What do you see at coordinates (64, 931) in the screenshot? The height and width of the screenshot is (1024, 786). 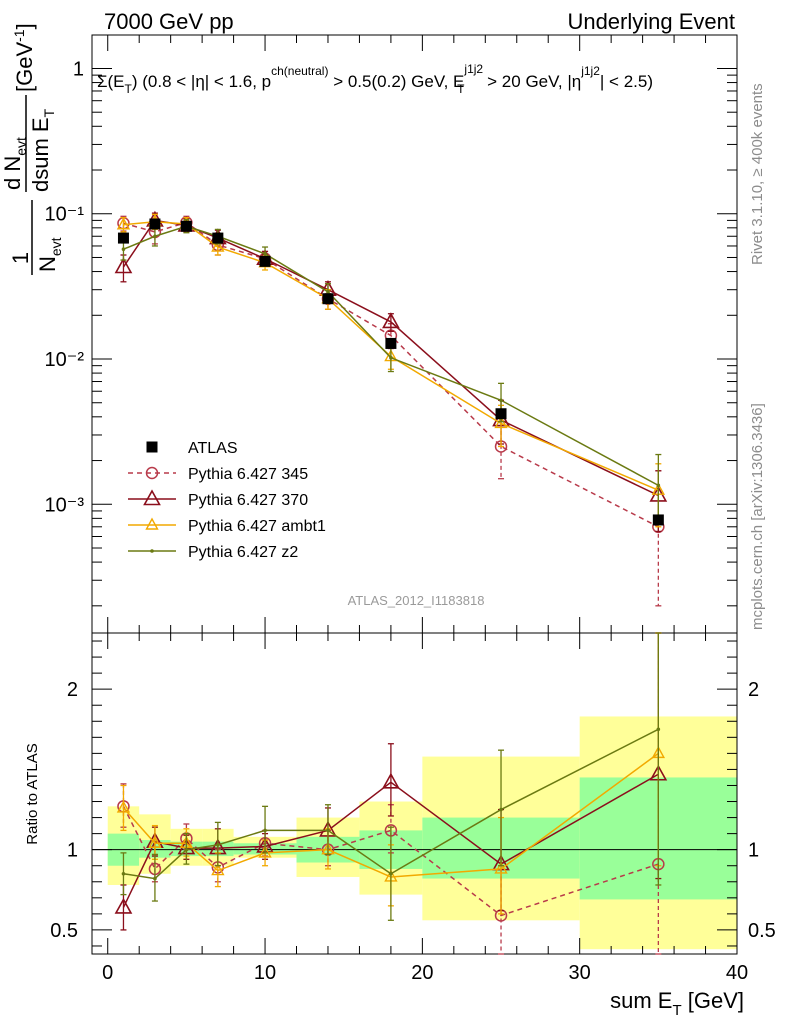 I see `ratio-y-tick-label: 0.5` at bounding box center [64, 931].